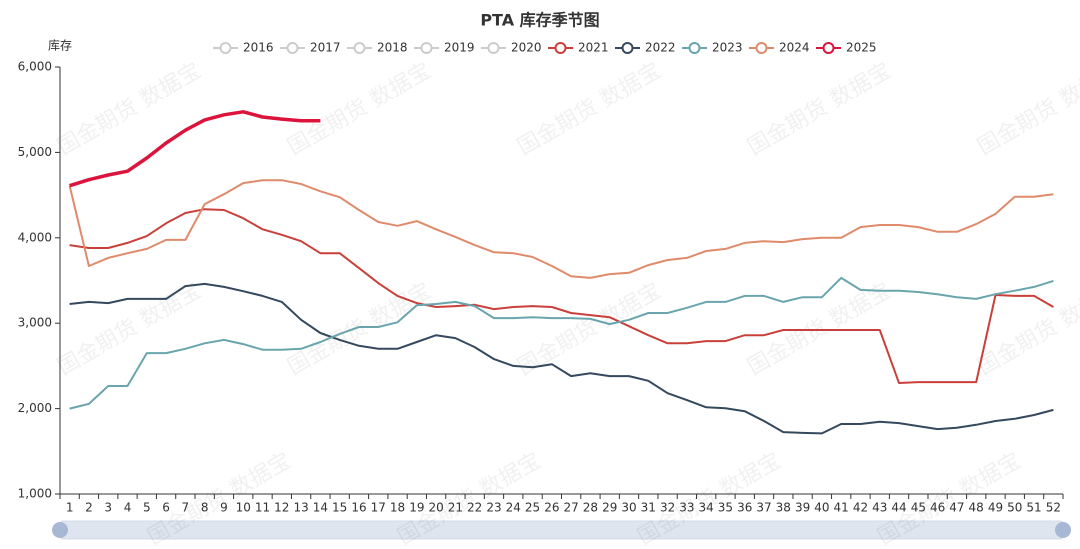  I want to click on x-tick-label: 32, so click(667, 508).